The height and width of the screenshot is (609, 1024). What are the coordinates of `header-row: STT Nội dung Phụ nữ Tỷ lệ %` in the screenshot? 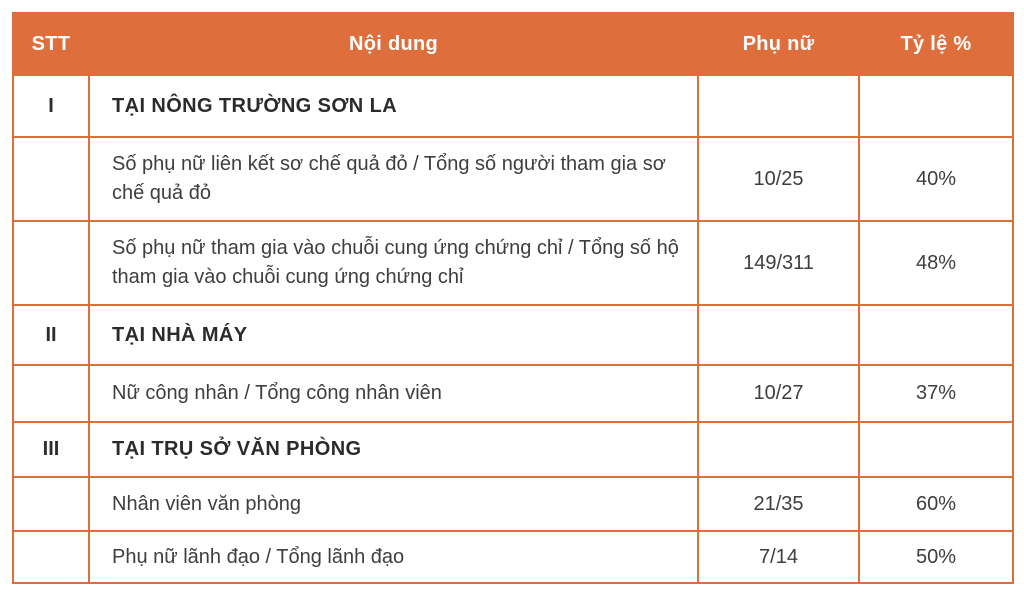 It's located at (513, 44).